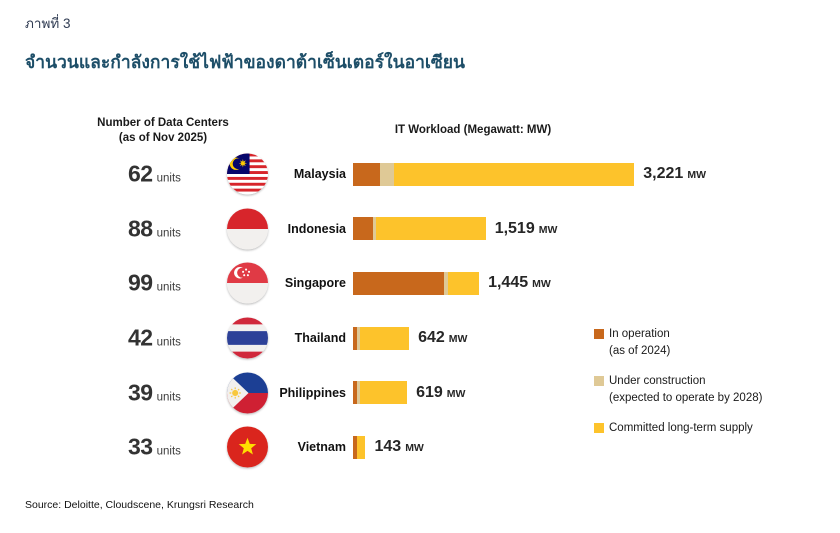  What do you see at coordinates (154, 228) in the screenshot?
I see `units-group: 88 units` at bounding box center [154, 228].